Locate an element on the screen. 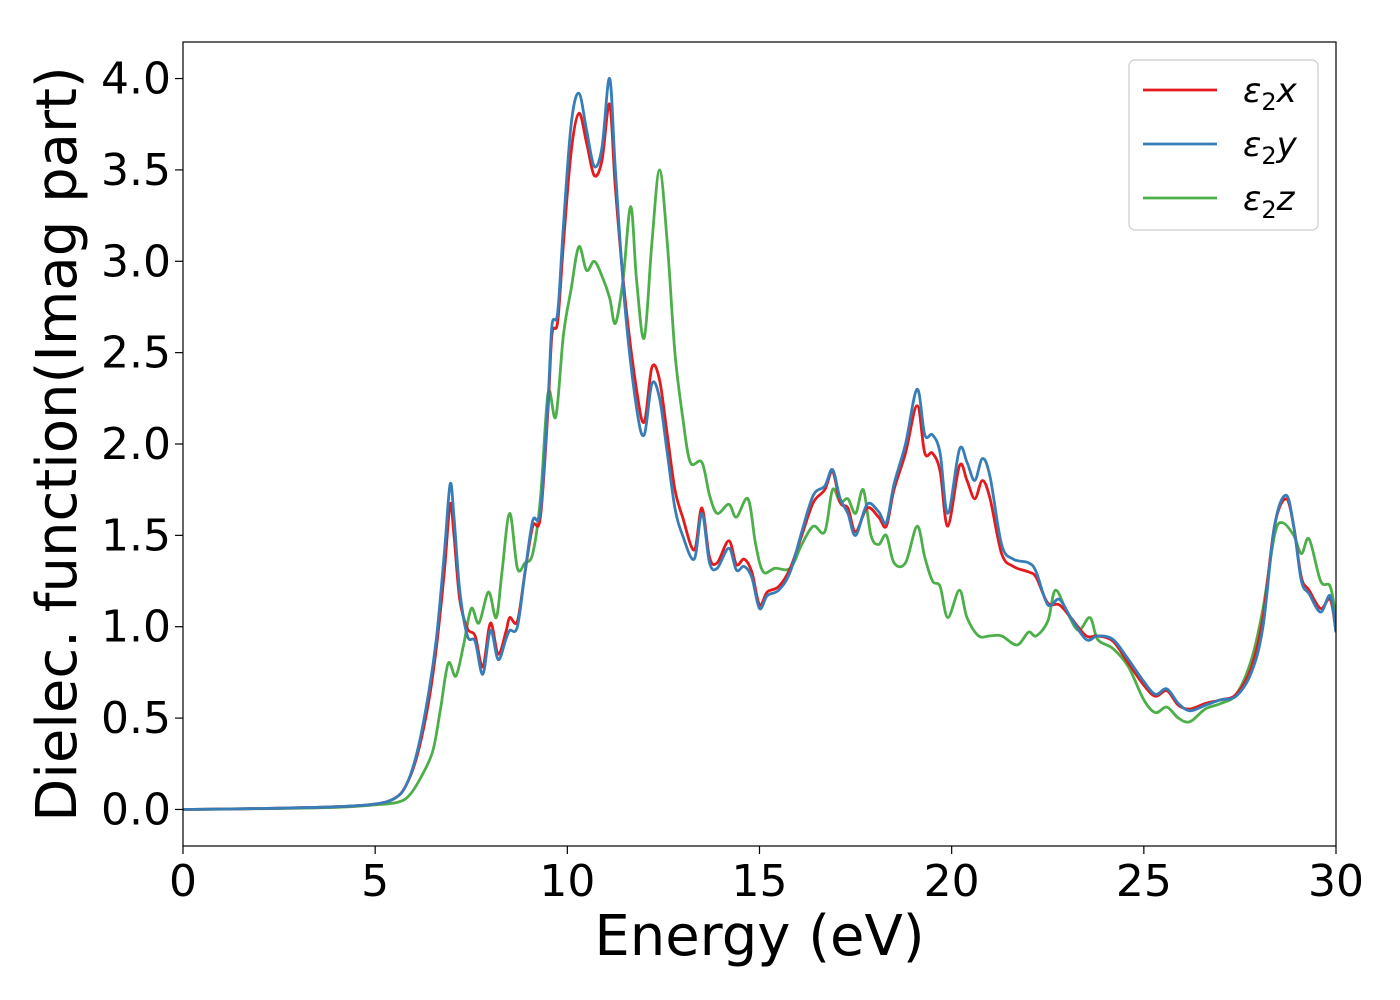  legend-box is located at coordinates (1223, 145).